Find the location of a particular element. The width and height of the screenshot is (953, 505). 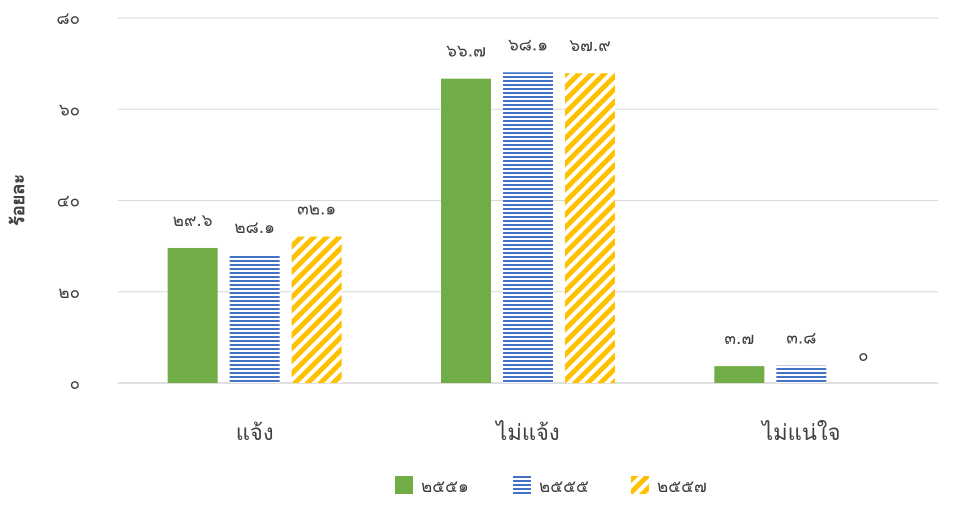

legend-label: ๒๕๕๑ is located at coordinates (445, 487).